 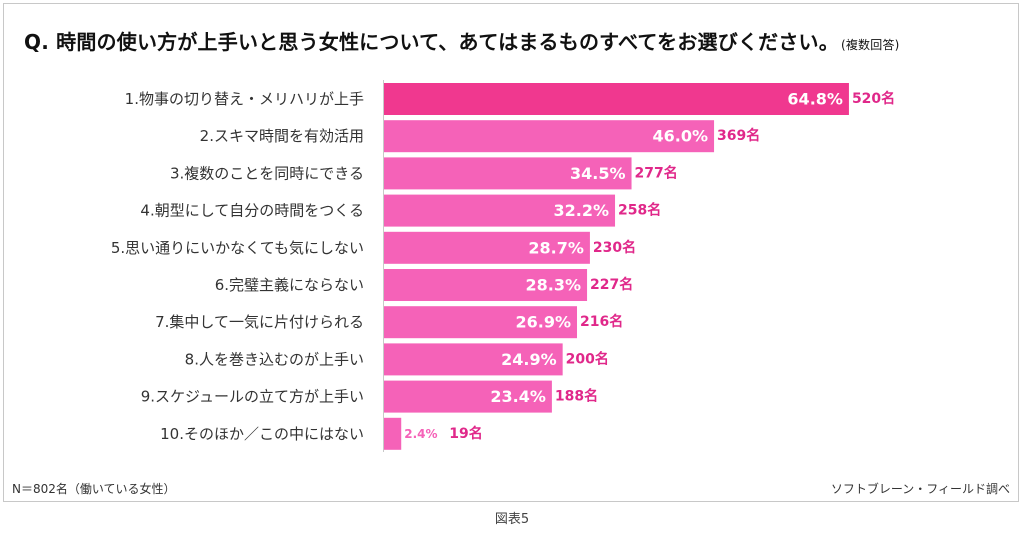 What do you see at coordinates (920, 489) in the screenshot?
I see `source-note: ソフトブレーン・フィールド調べ` at bounding box center [920, 489].